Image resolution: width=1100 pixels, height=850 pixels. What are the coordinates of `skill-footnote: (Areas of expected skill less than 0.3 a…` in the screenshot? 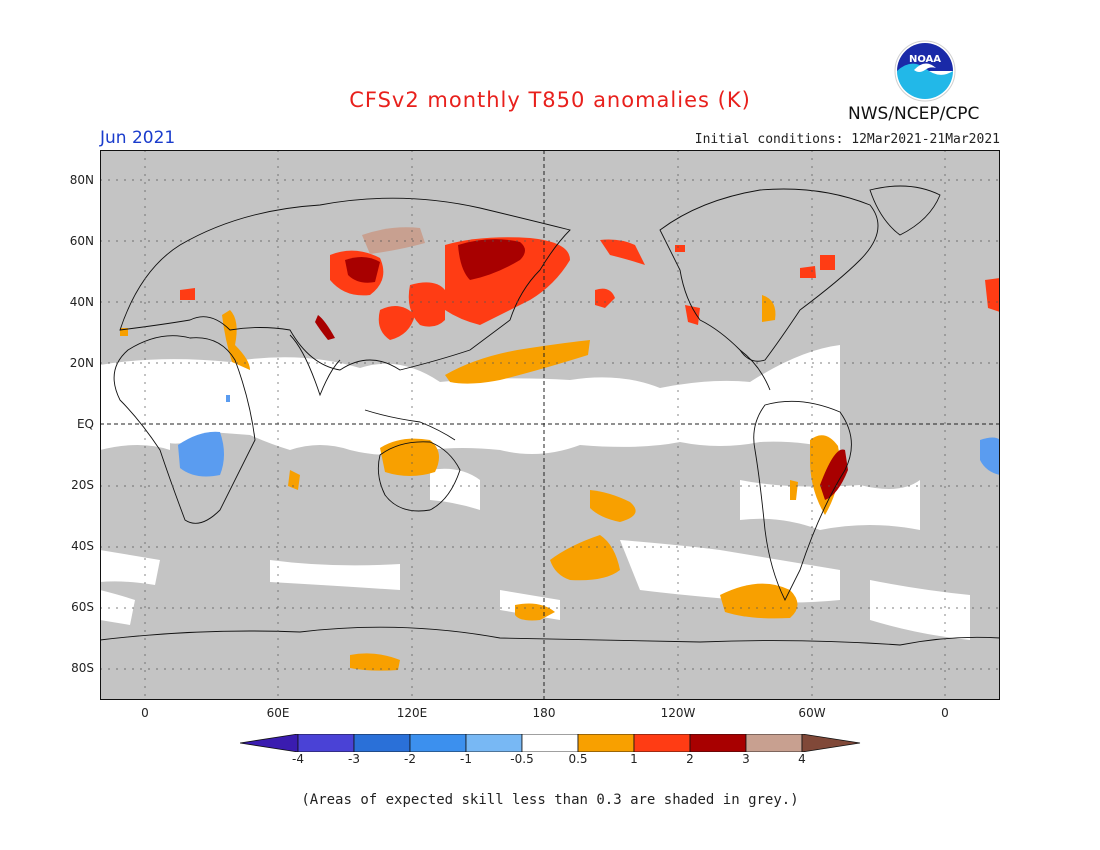 It's located at (550, 800).